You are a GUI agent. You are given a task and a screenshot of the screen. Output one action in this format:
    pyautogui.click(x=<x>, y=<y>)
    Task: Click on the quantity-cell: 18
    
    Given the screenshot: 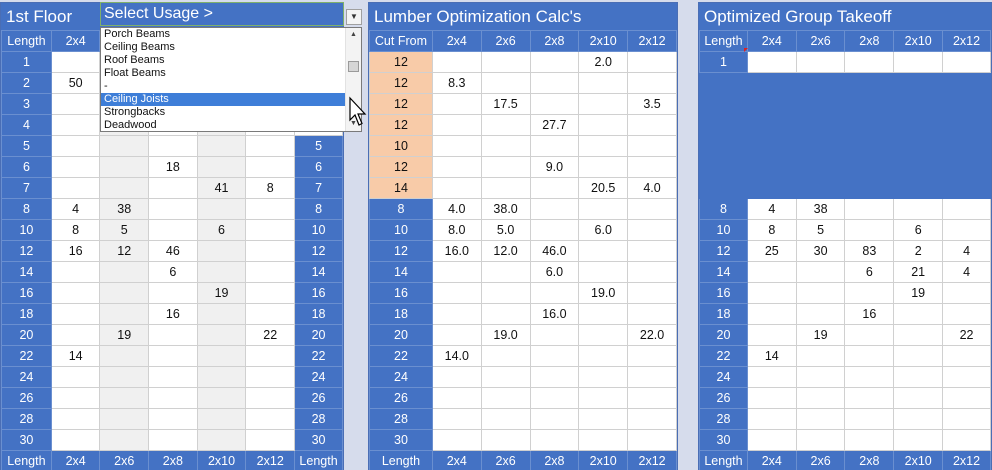 What is the action you would take?
    pyautogui.click(x=173, y=167)
    